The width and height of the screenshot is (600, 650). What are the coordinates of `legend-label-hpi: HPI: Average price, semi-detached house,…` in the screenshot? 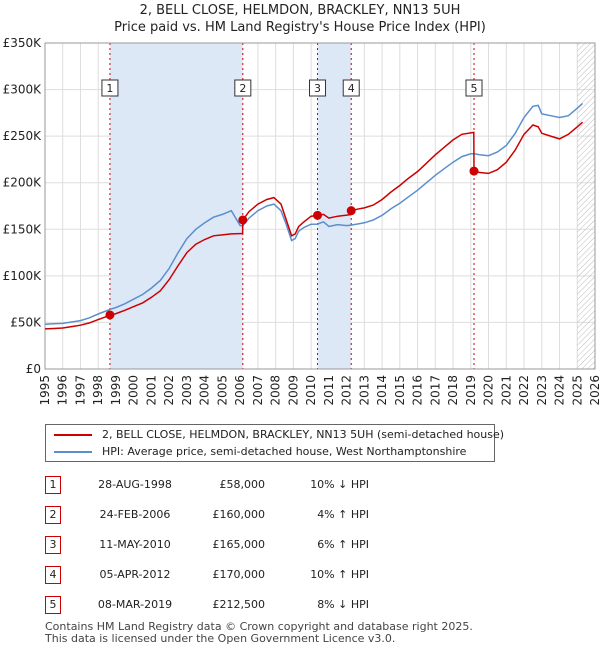 It's located at (284, 451).